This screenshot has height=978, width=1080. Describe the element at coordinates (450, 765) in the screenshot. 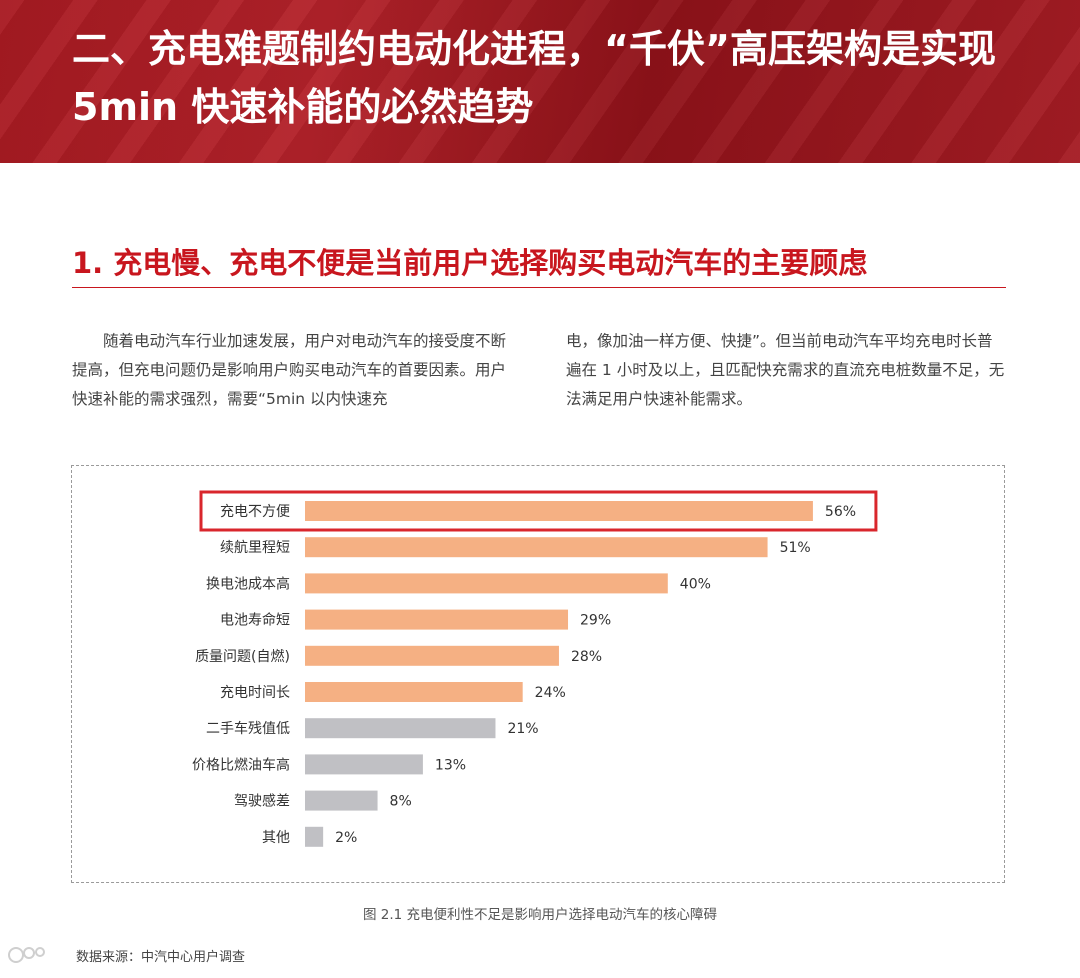

I see `value-label: 13%` at that location.